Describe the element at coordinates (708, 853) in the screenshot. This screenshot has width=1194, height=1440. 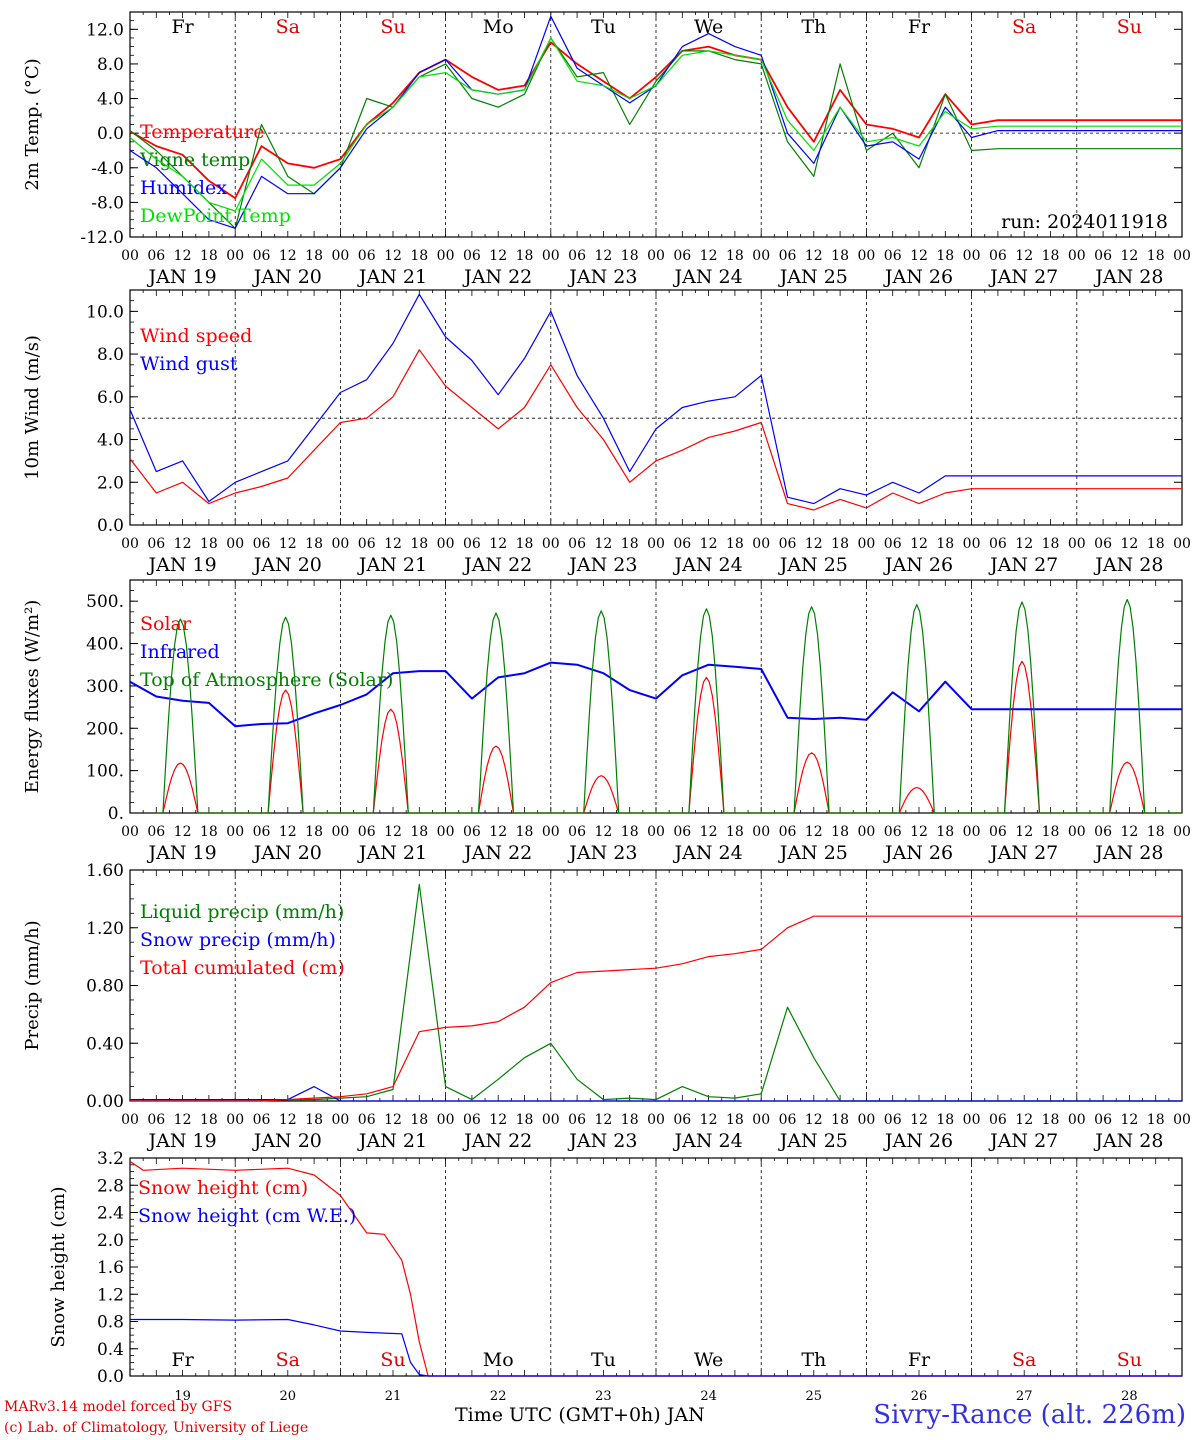
I see `x-date-label: JAN 24` at that location.